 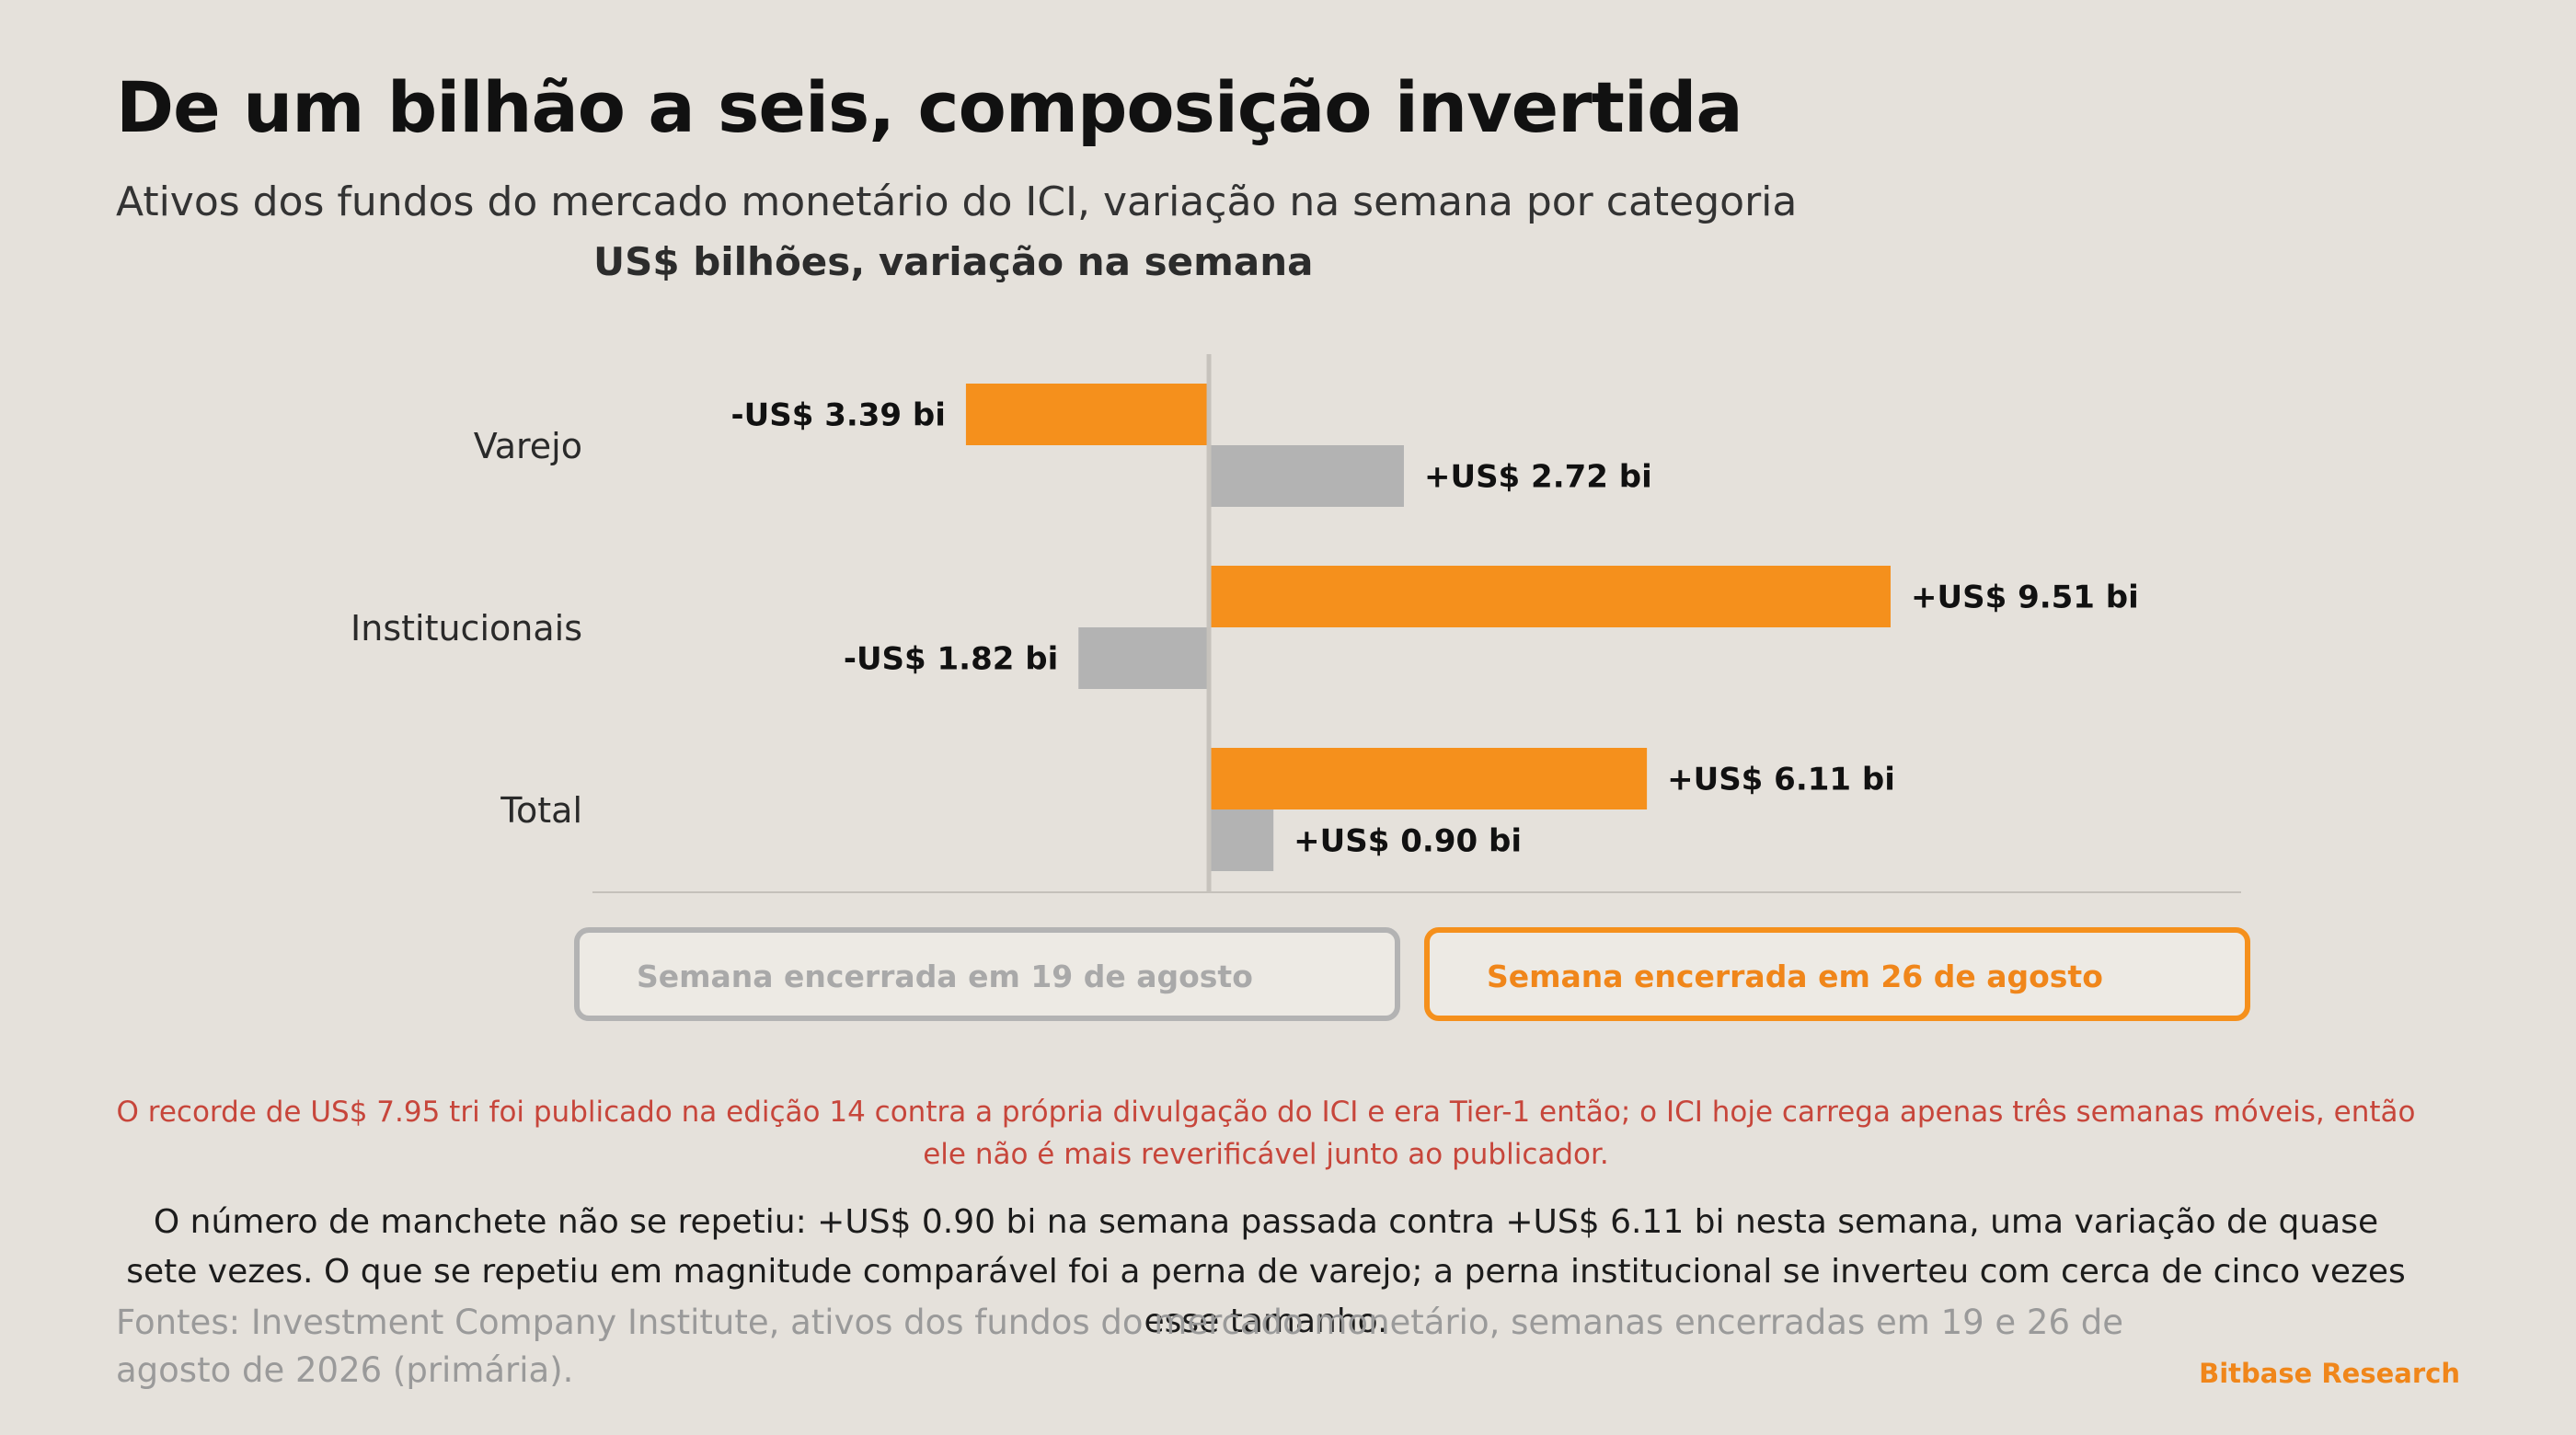 I want to click on legend-current-label: Semana encerrada em 26 de agosto, so click(x=1795, y=976).